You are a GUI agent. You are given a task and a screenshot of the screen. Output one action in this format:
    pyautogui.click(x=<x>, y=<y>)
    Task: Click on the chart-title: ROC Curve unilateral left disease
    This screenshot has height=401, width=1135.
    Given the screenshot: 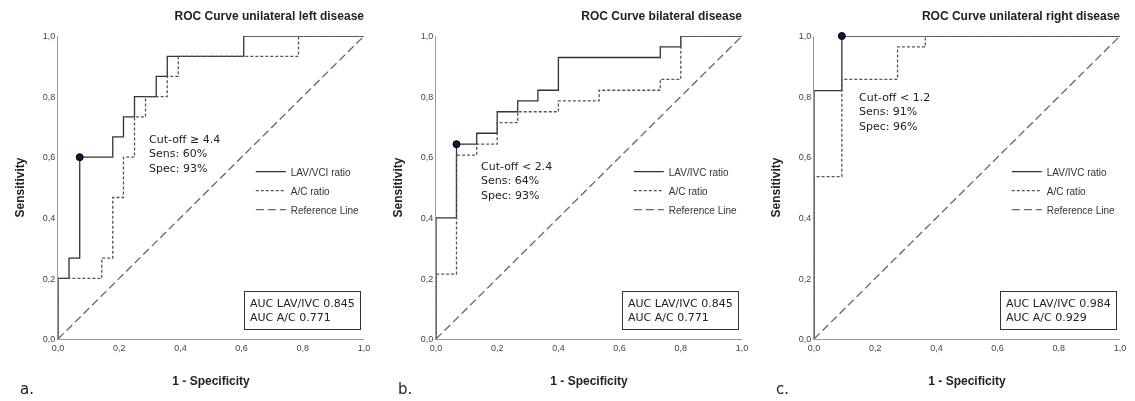 What is the action you would take?
    pyautogui.click(x=269, y=16)
    